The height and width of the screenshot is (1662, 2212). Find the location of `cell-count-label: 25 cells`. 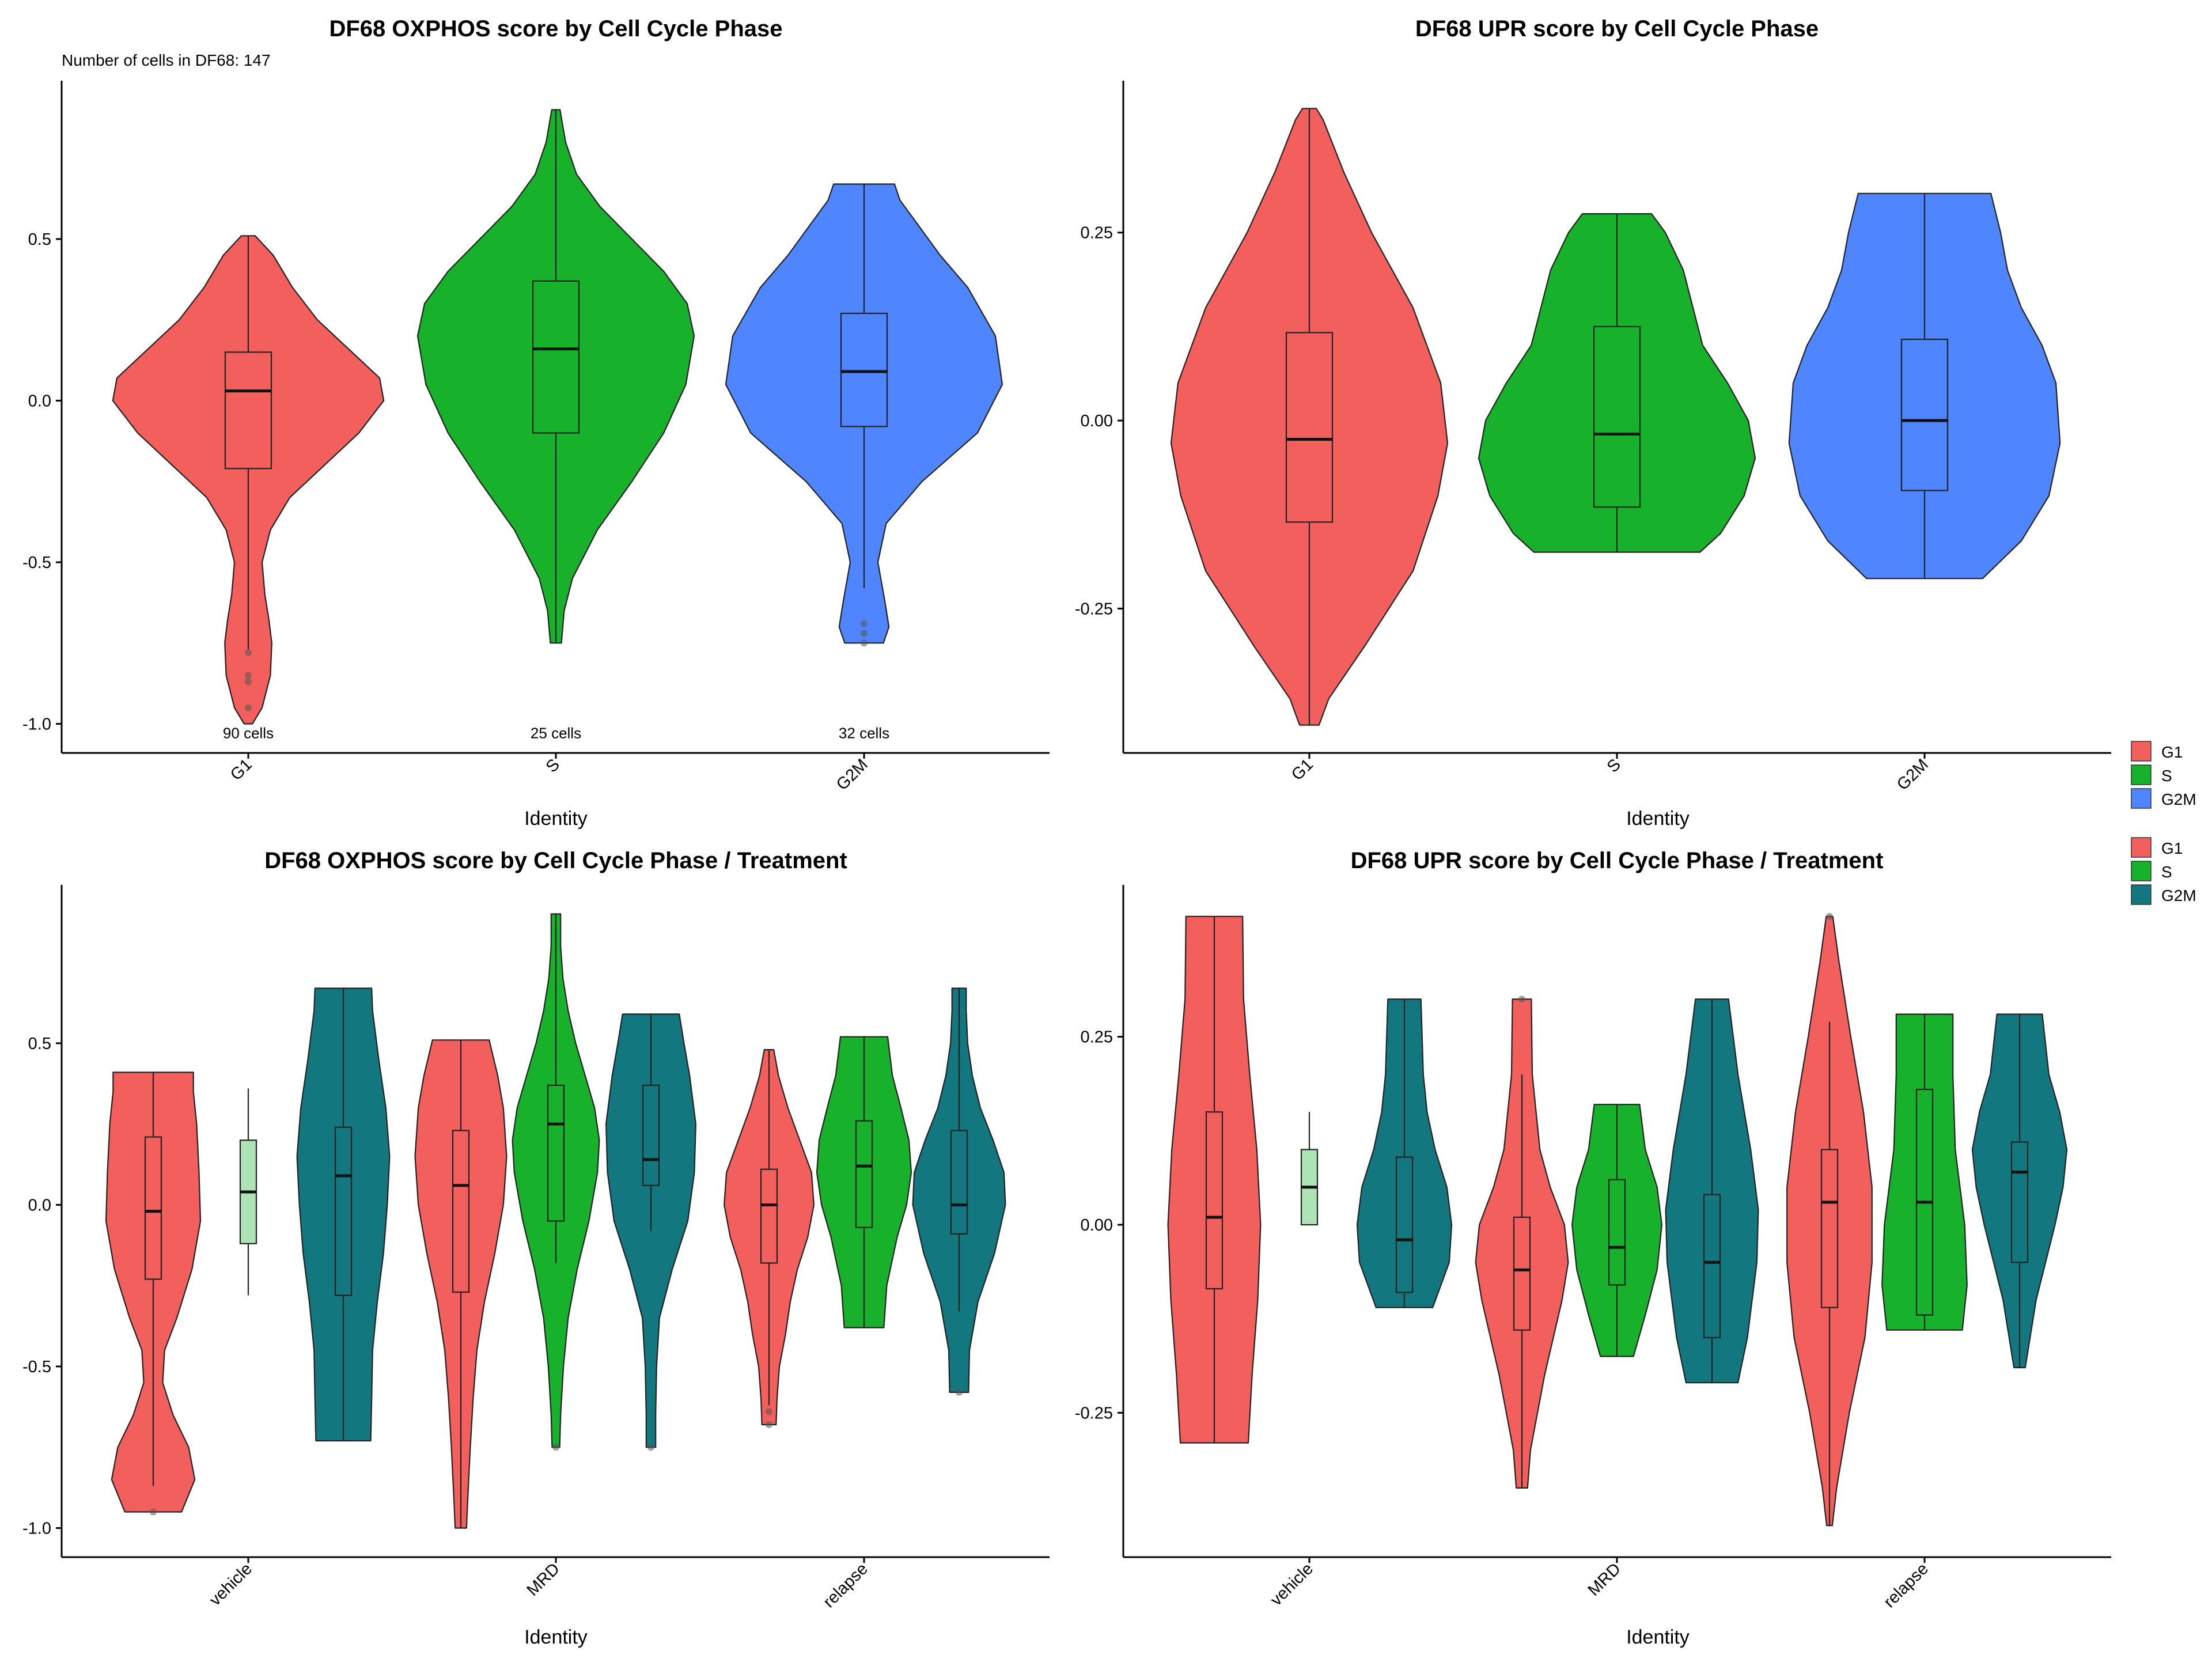

cell-count-label: 25 cells is located at coordinates (556, 733).